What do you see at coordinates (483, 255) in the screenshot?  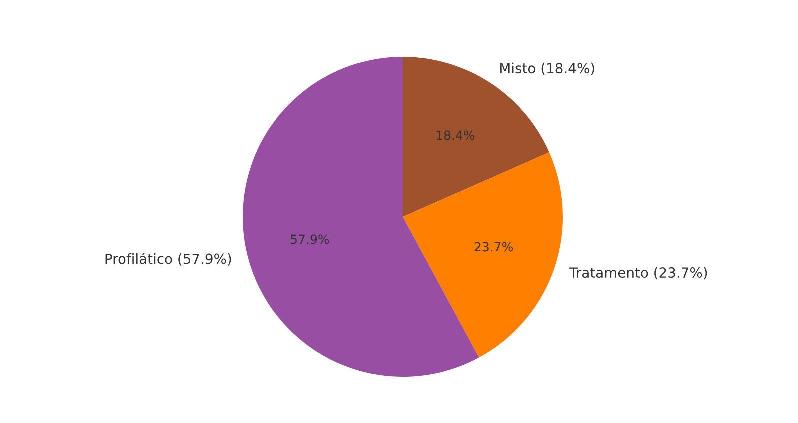 I see `pie-slice` at bounding box center [483, 255].